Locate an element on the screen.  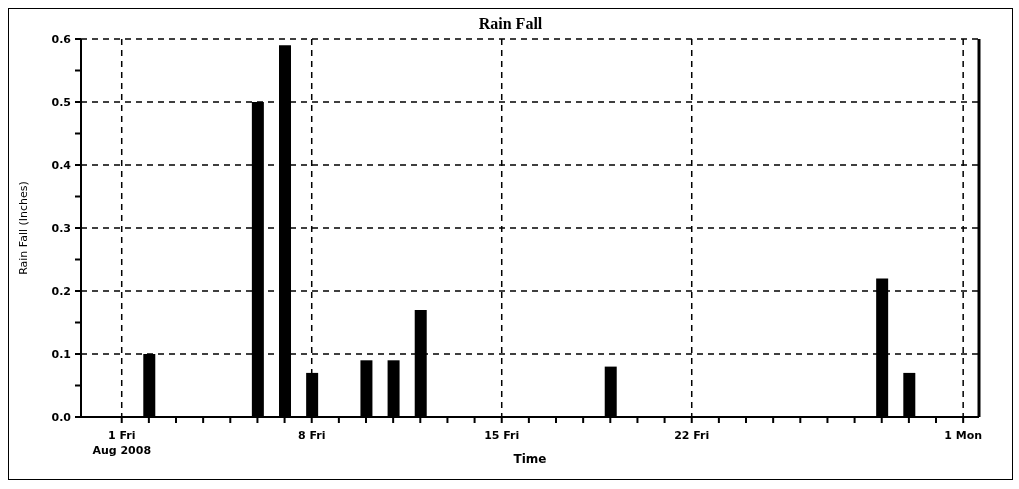
x-tick-label: 8 Fri is located at coordinates (311, 435).